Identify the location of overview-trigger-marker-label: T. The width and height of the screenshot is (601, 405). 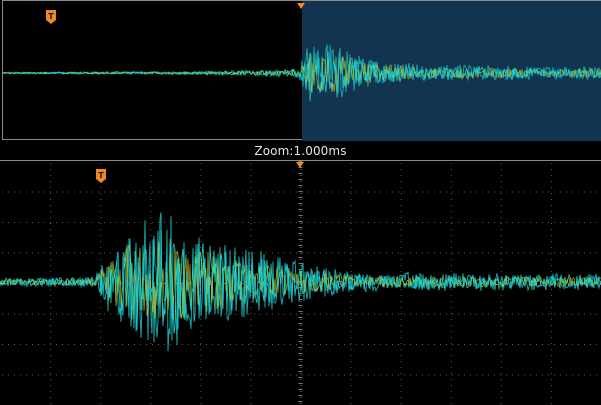
(51, 16).